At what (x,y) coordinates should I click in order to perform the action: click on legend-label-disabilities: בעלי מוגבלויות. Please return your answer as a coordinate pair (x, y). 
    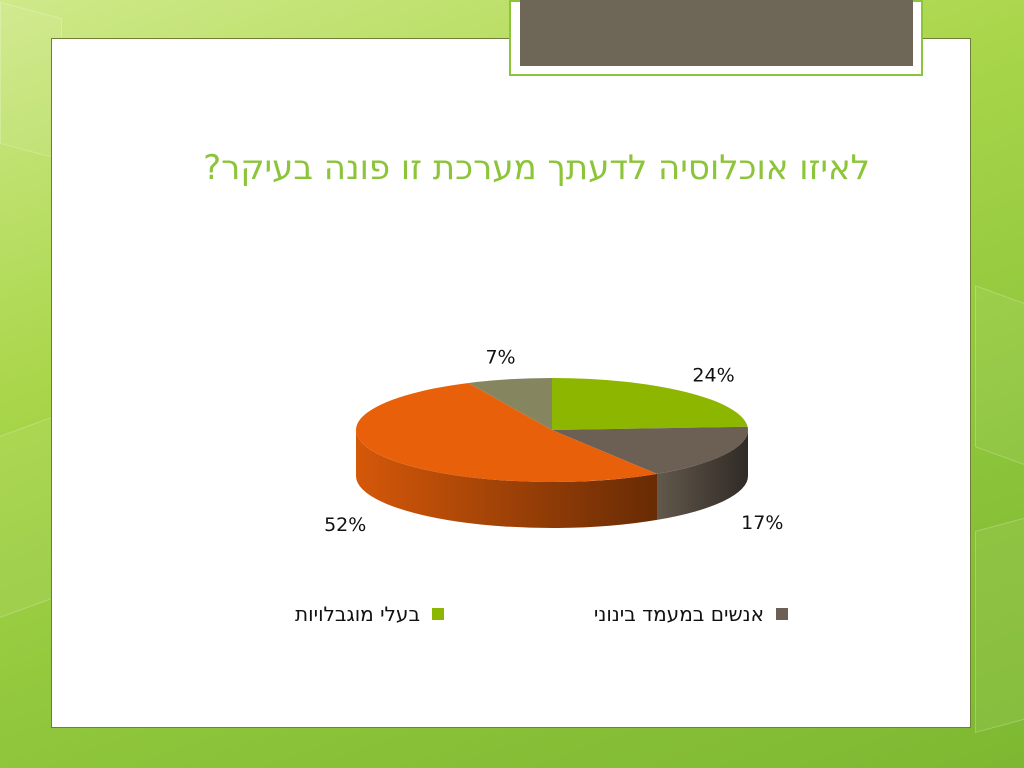
    Looking at the image, I should click on (357, 614).